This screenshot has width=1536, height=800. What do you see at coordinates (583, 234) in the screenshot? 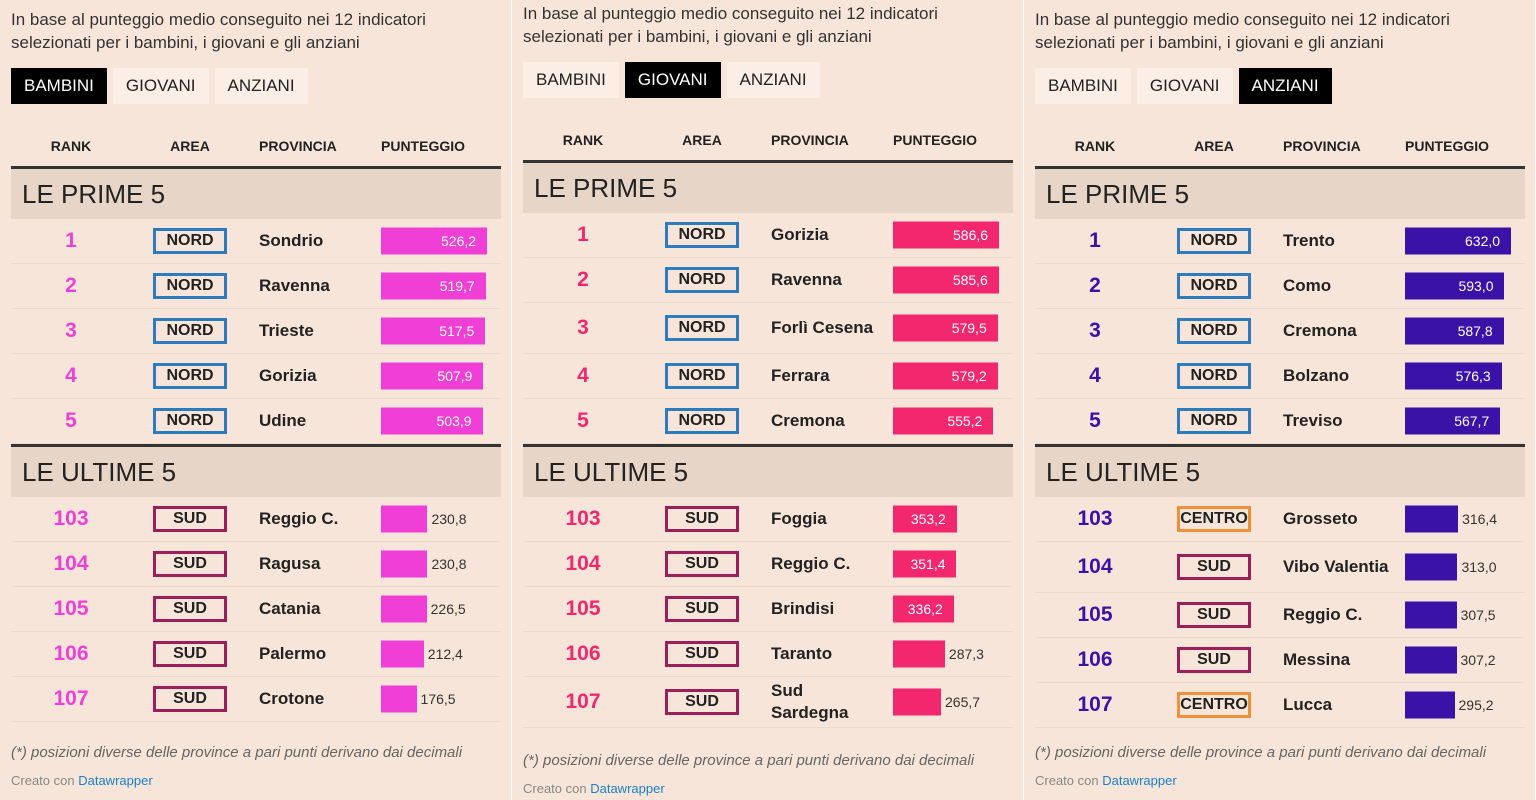
I see `rank: 1` at bounding box center [583, 234].